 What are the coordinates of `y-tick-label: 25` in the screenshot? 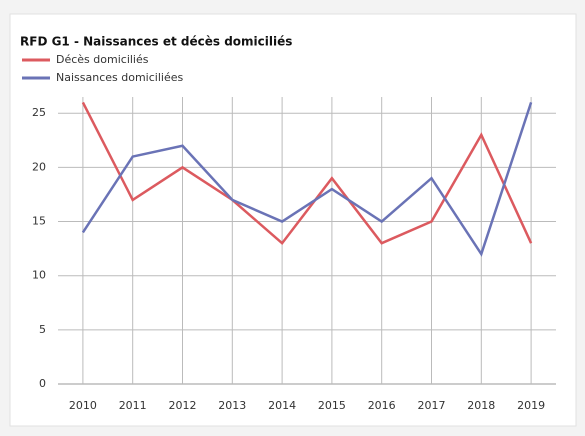 It's located at (39, 112).